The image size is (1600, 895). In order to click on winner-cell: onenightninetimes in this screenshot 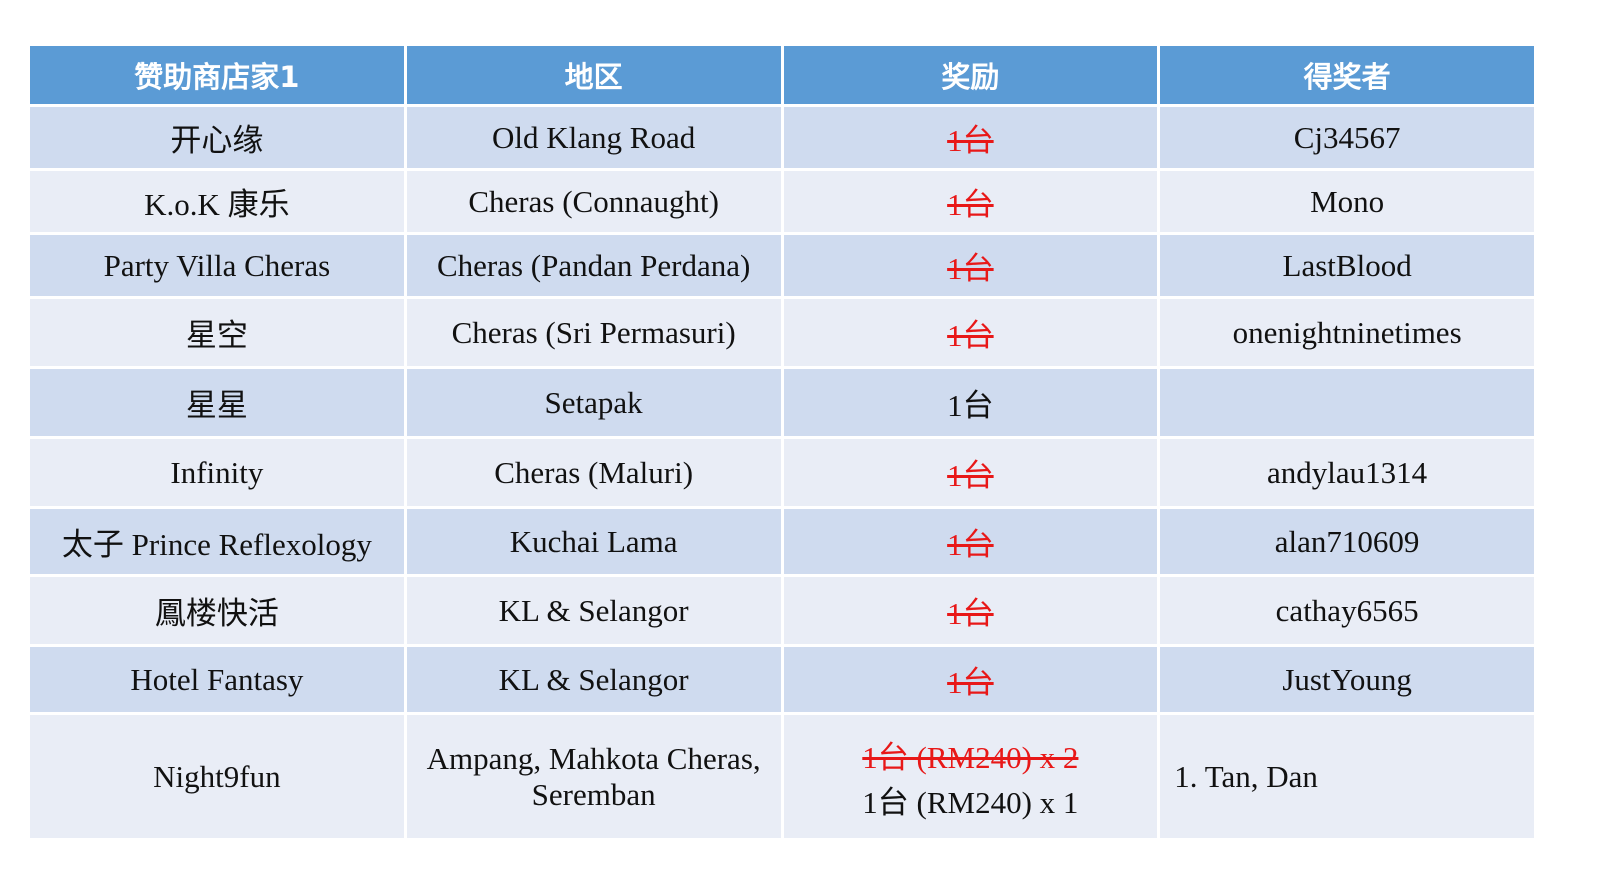, I will do `click(1347, 332)`.